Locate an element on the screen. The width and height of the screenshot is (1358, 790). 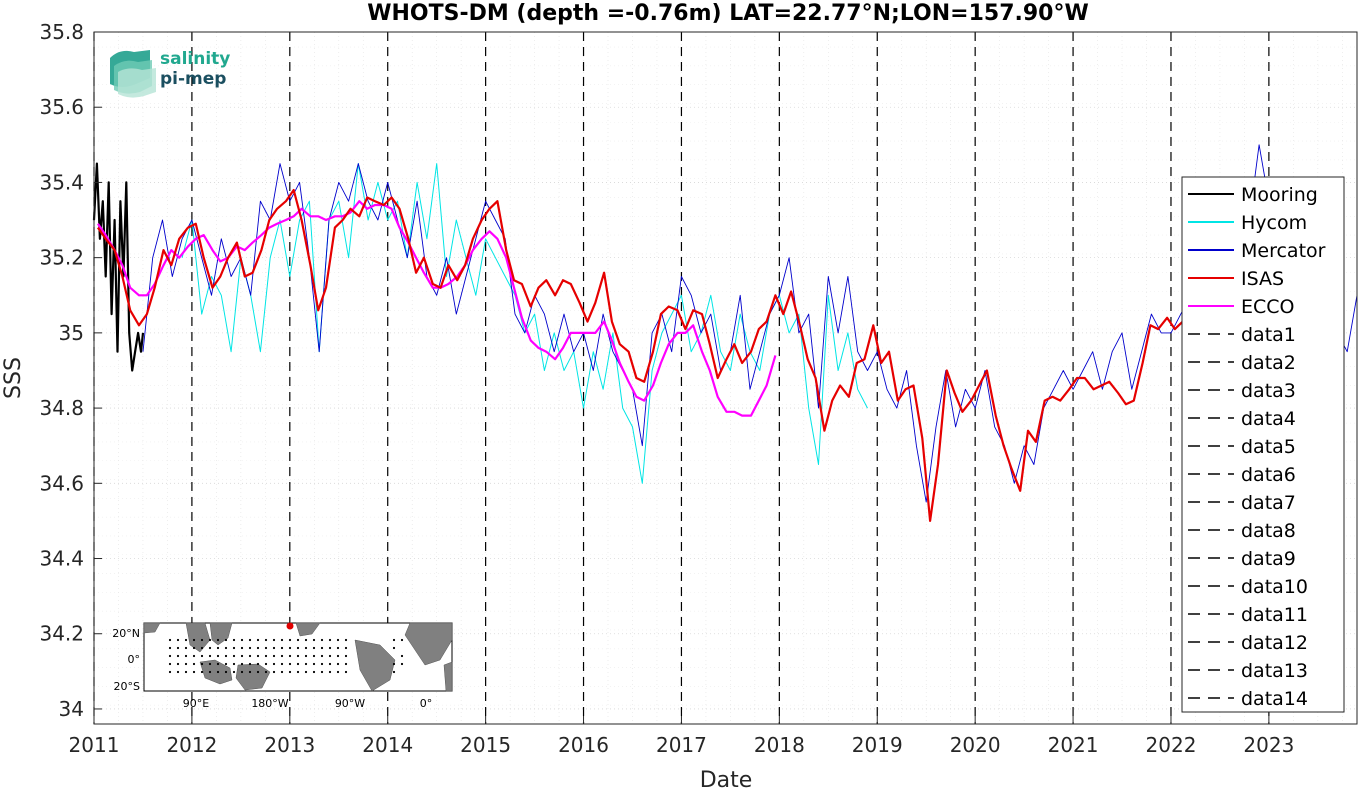
legend-label: data6 is located at coordinates (1268, 475).